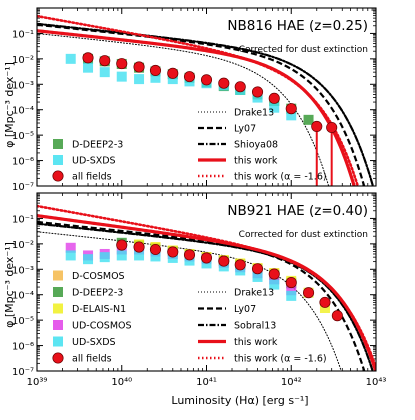  I want to click on y-tick-label: 10⁻⁴, so click(23, 296).